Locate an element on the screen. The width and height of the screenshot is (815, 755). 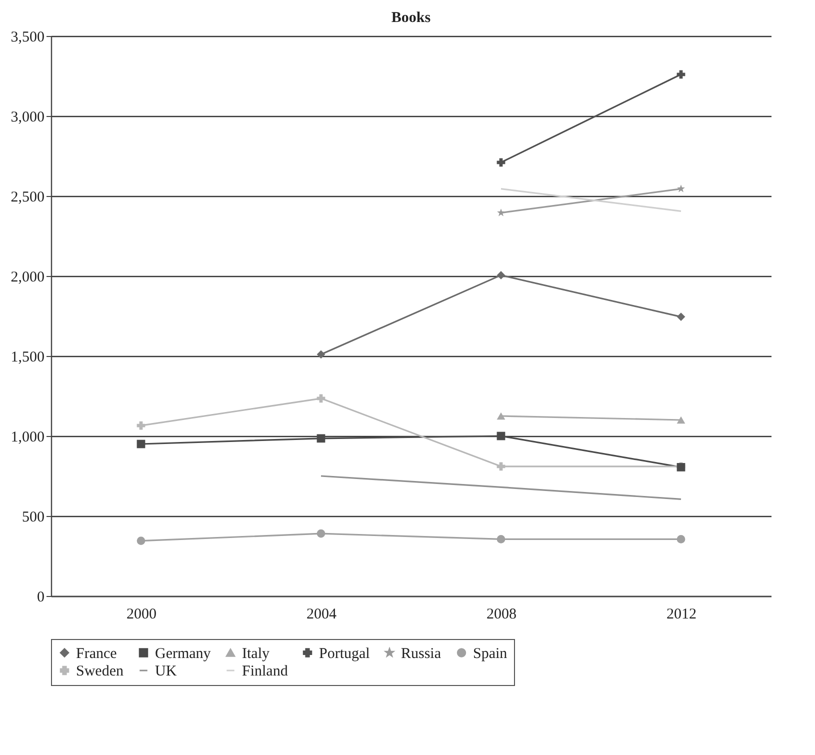
legend-label: UK is located at coordinates (166, 672).